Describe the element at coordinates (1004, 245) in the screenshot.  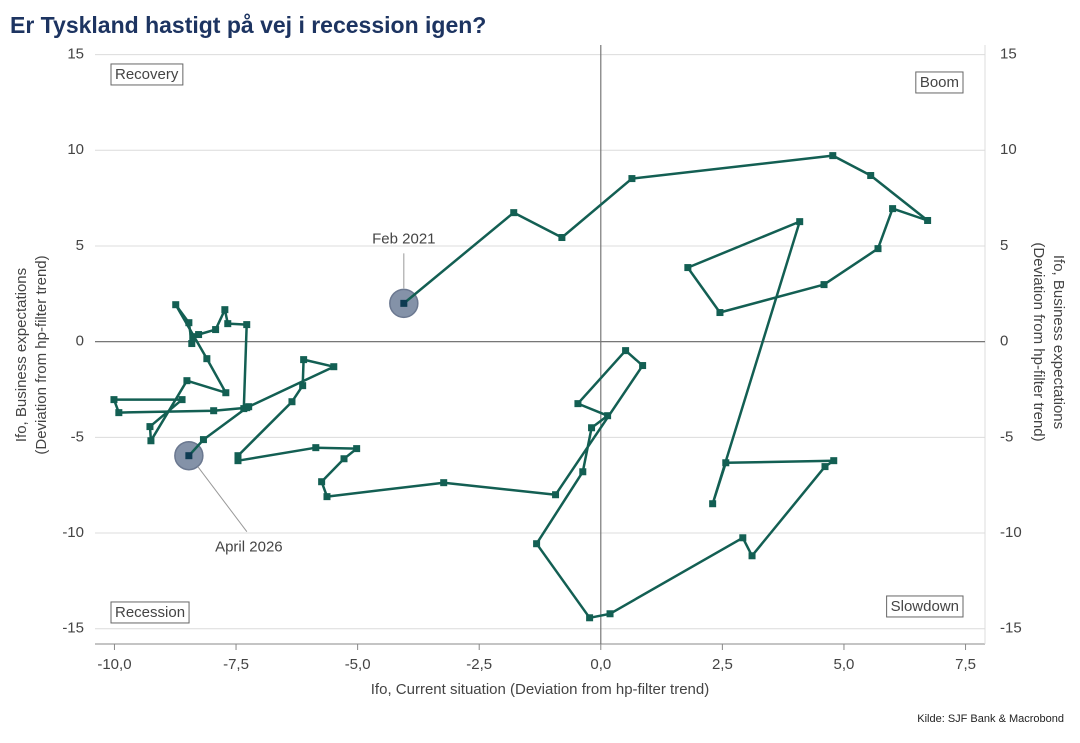
I see `y2-tick-label: 5` at that location.